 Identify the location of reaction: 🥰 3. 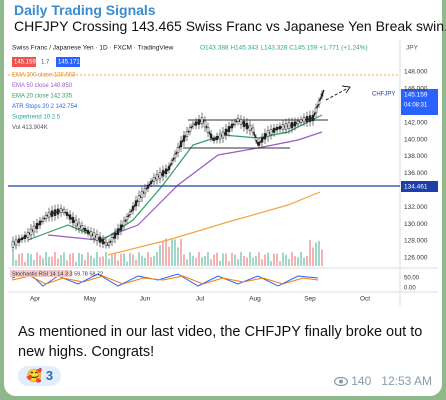
(40, 376).